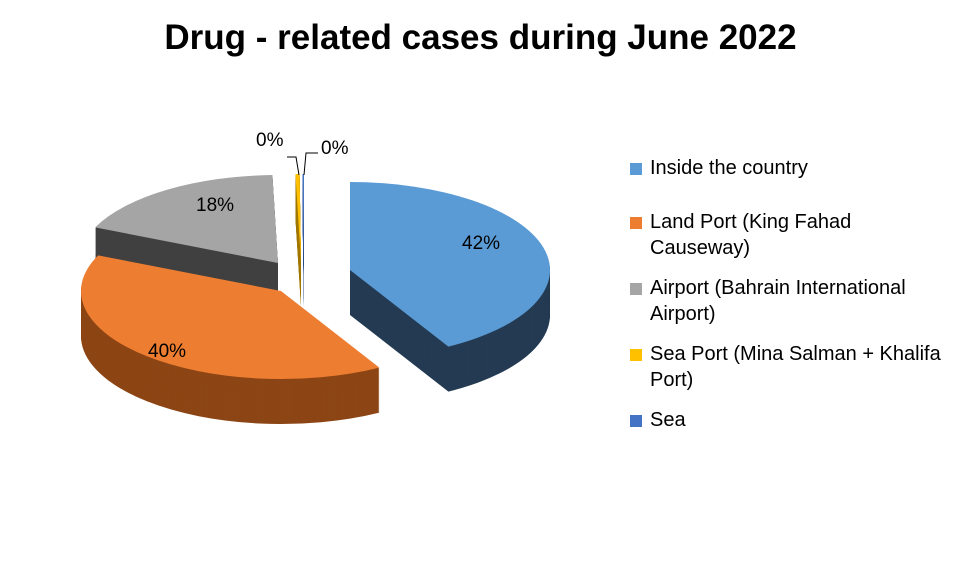  Describe the element at coordinates (335, 148) in the screenshot. I see `data-label-sea: 0%` at that location.